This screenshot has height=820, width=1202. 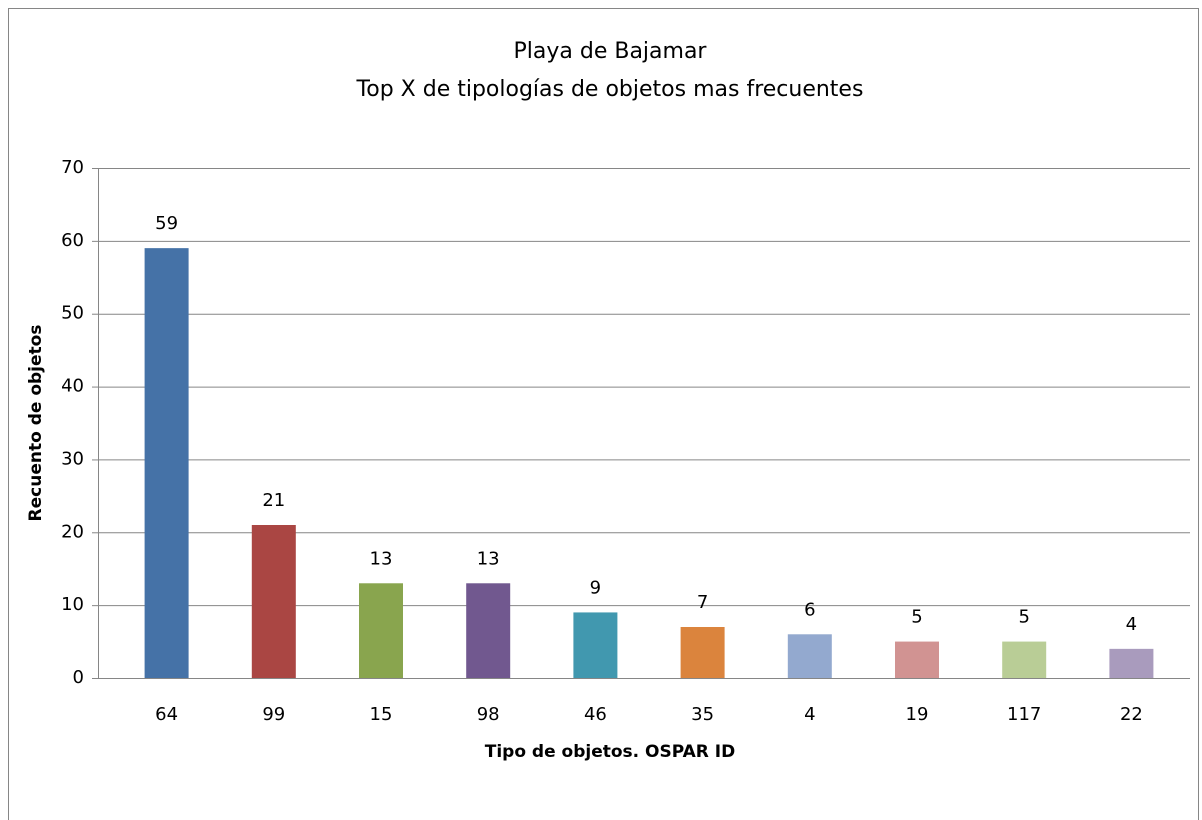 I want to click on x-tick-label: 15, so click(x=381, y=714).